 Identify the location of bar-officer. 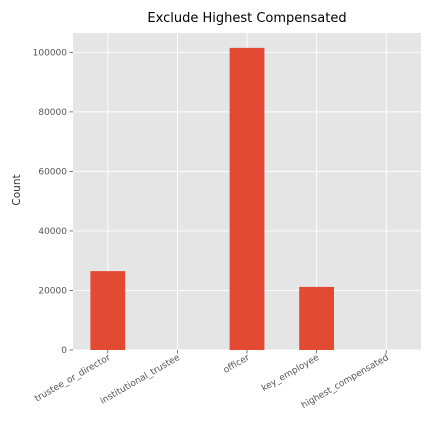
(247, 198).